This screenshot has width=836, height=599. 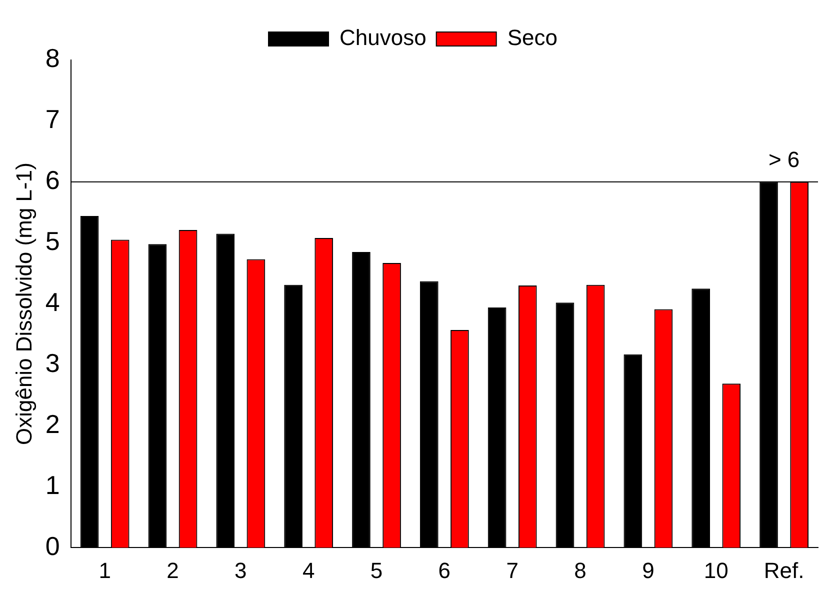 I want to click on y-tick-label: 7, so click(x=52, y=119).